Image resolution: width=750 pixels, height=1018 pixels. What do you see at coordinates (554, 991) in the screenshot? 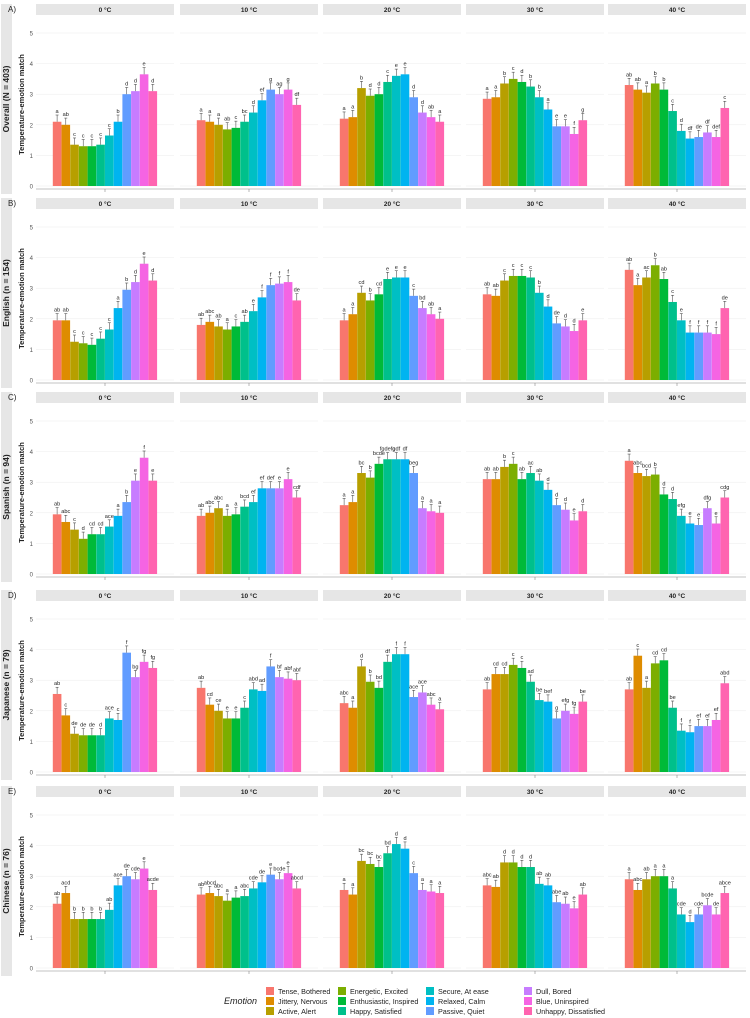
I see `legend-label: Dull, Bored` at bounding box center [554, 991].